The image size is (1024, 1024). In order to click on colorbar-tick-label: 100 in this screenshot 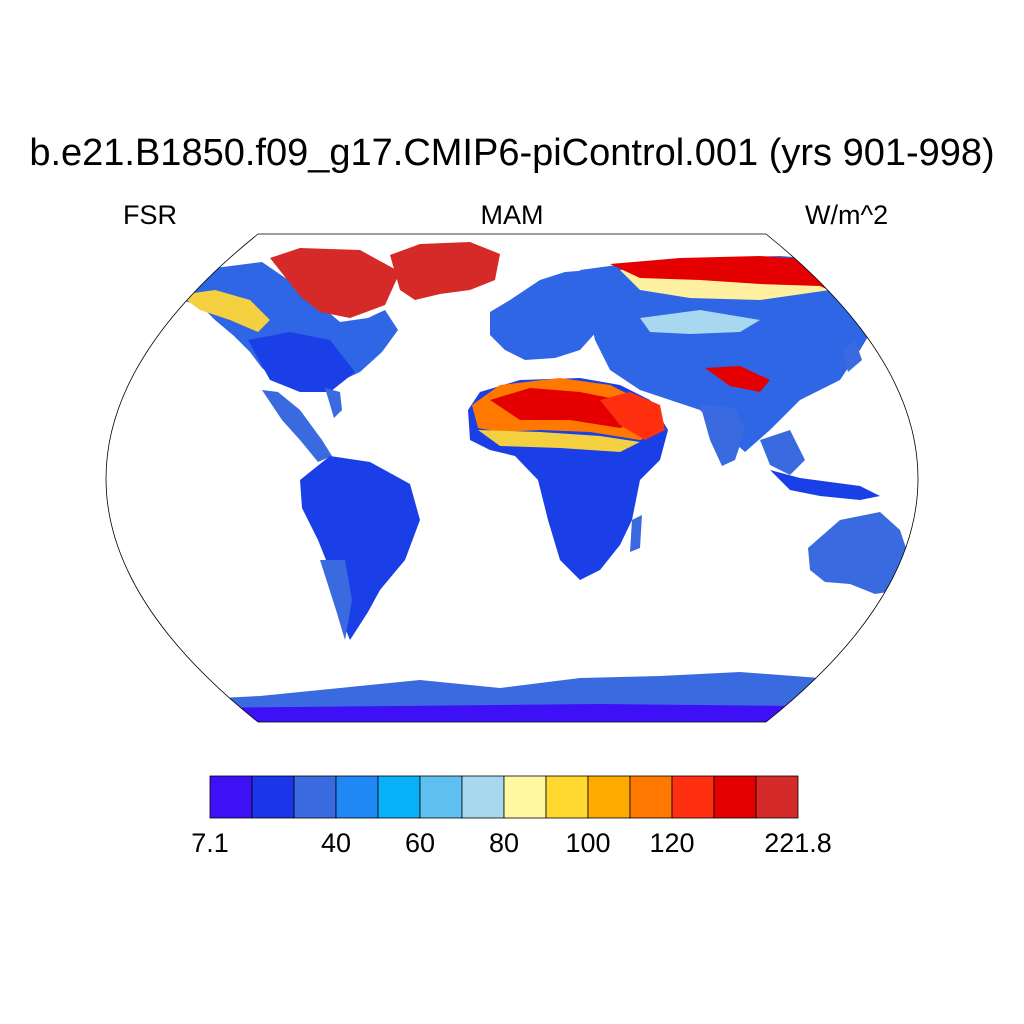, I will do `click(587, 843)`.